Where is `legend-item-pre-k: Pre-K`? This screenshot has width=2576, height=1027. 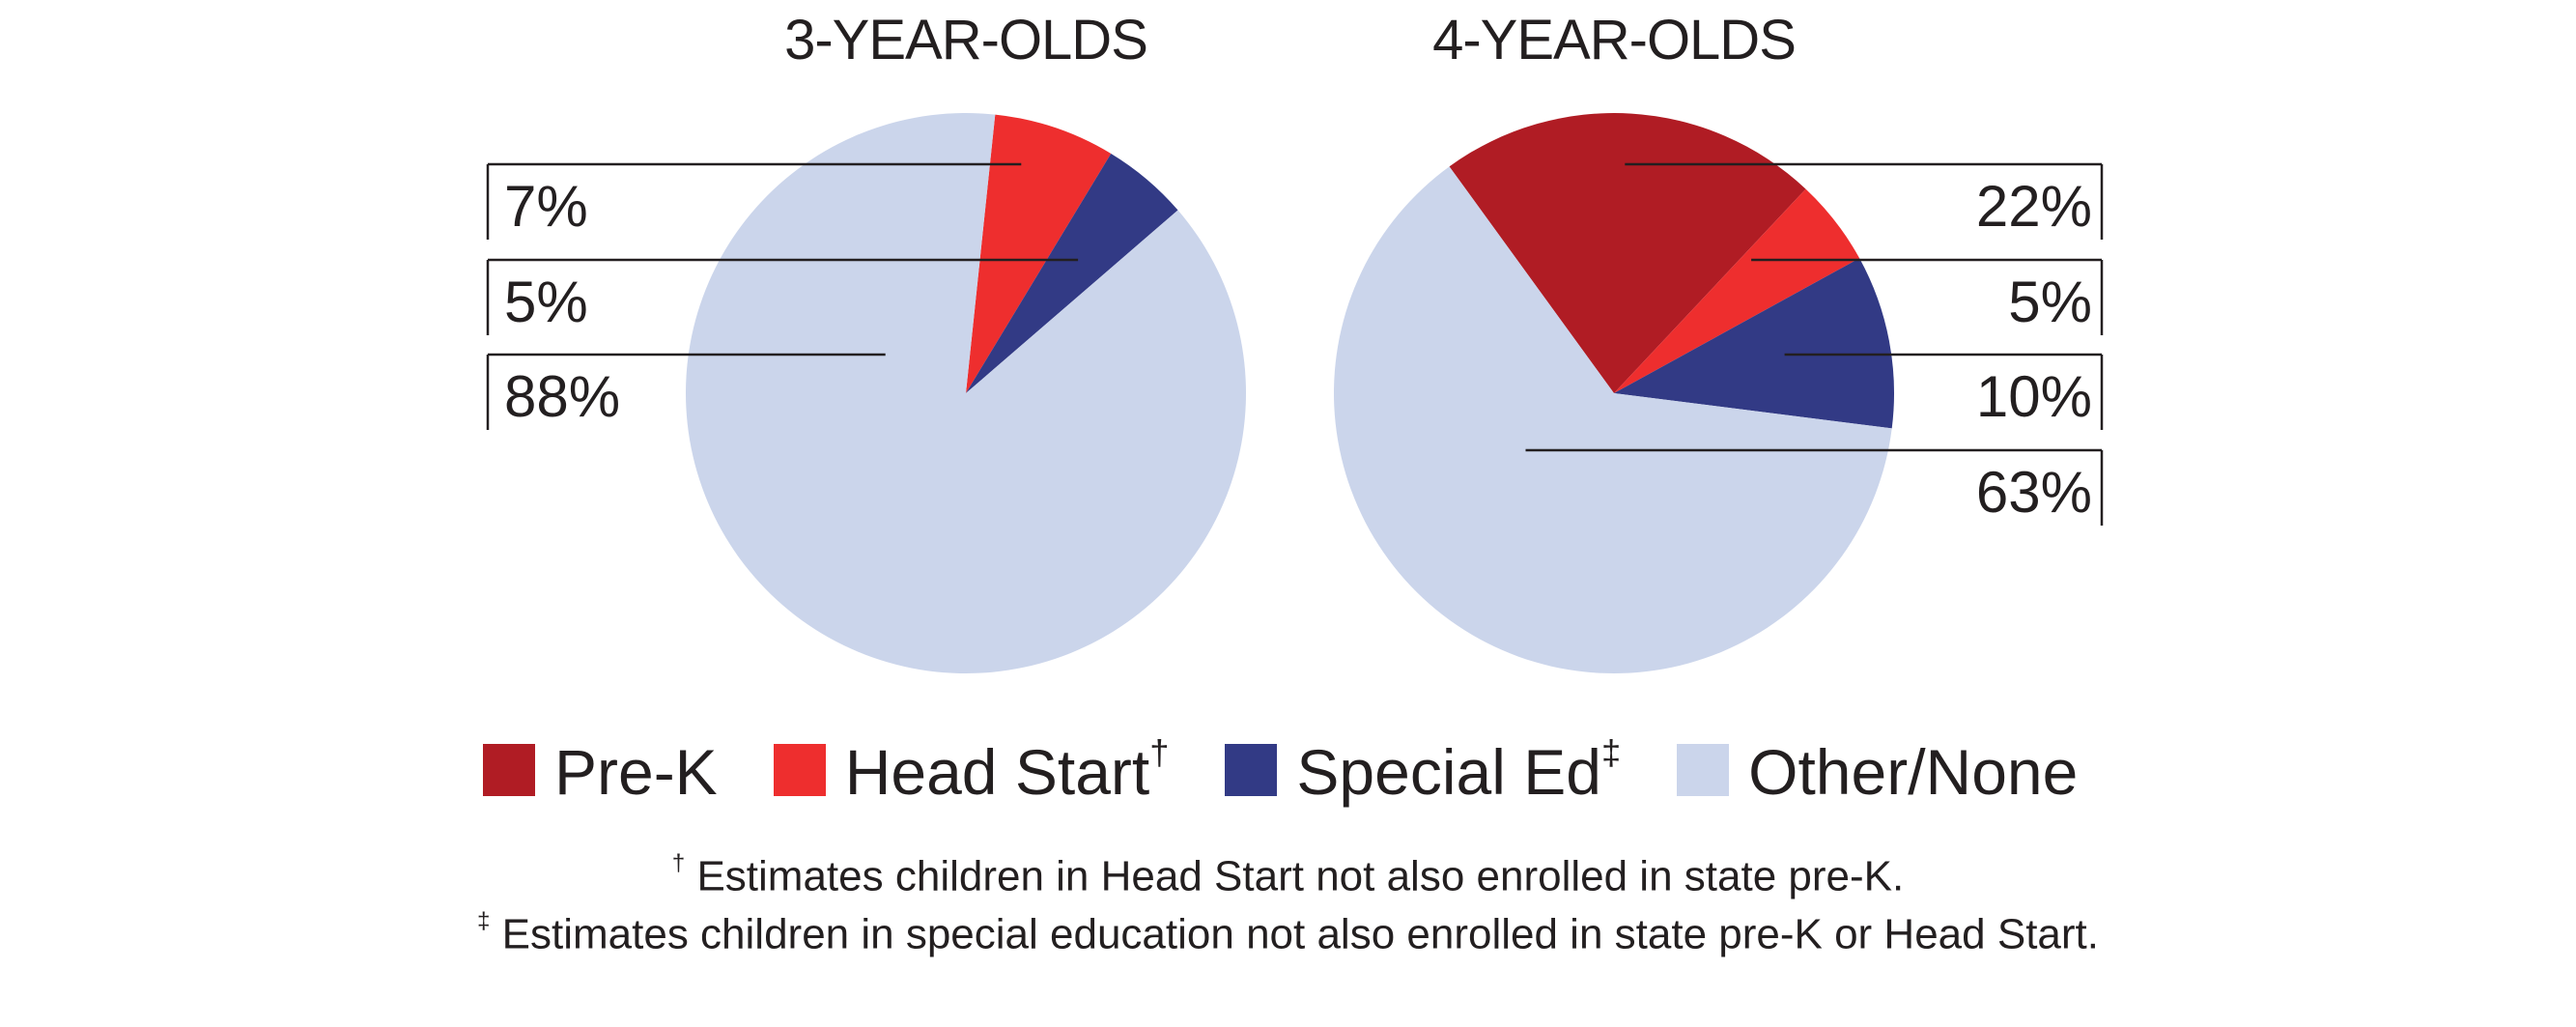 legend-item-pre-k: Pre-K is located at coordinates (600, 770).